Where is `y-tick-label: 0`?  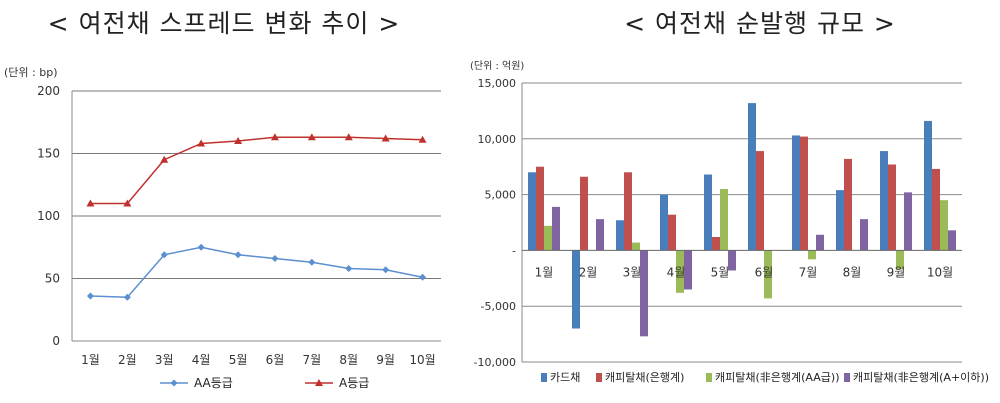 y-tick-label: 0 is located at coordinates (56, 341).